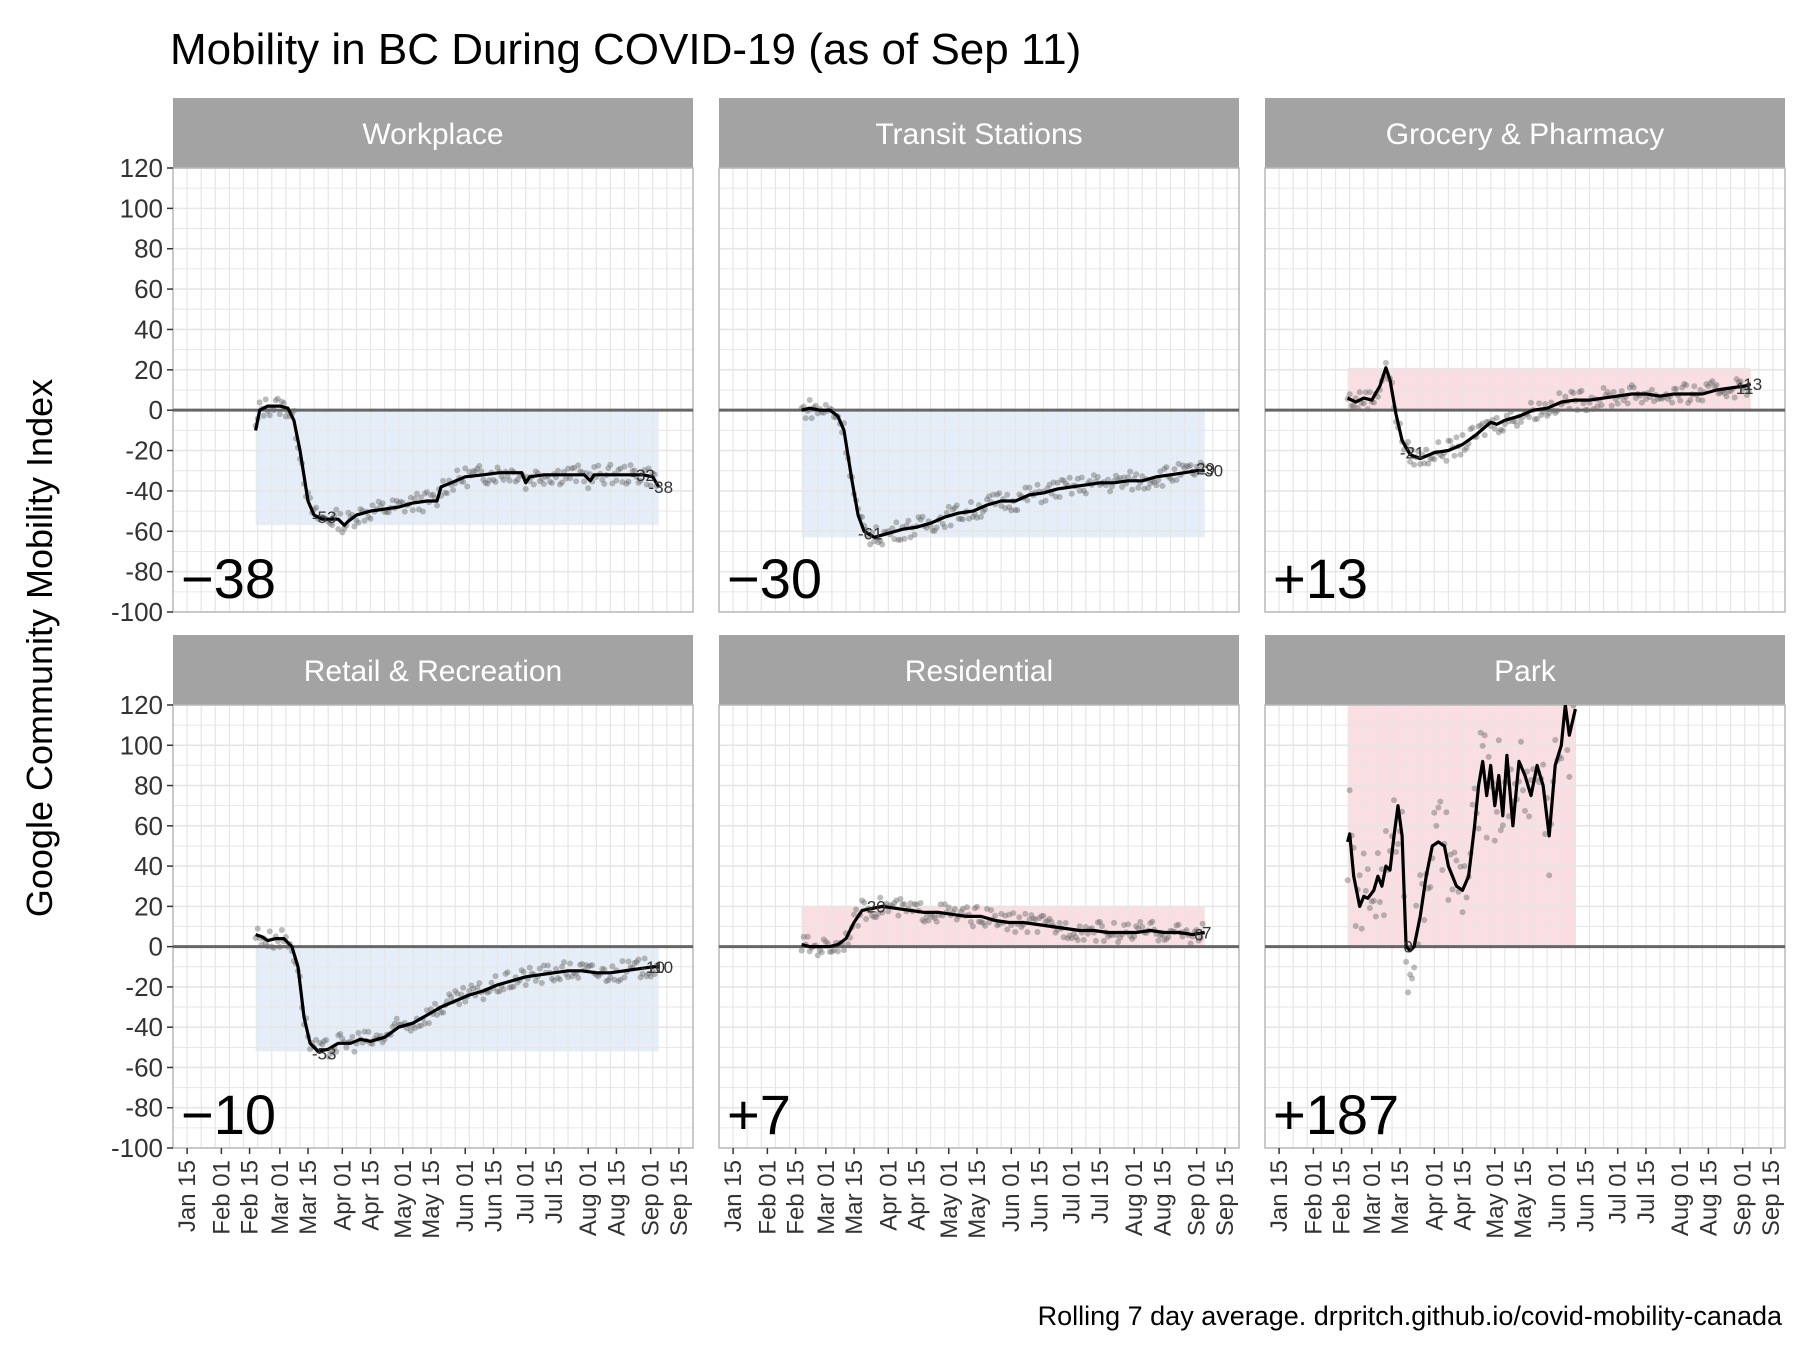 The image size is (1800, 1350). Describe the element at coordinates (796, 1197) in the screenshot. I see `x-tick-label: Feb 15` at that location.